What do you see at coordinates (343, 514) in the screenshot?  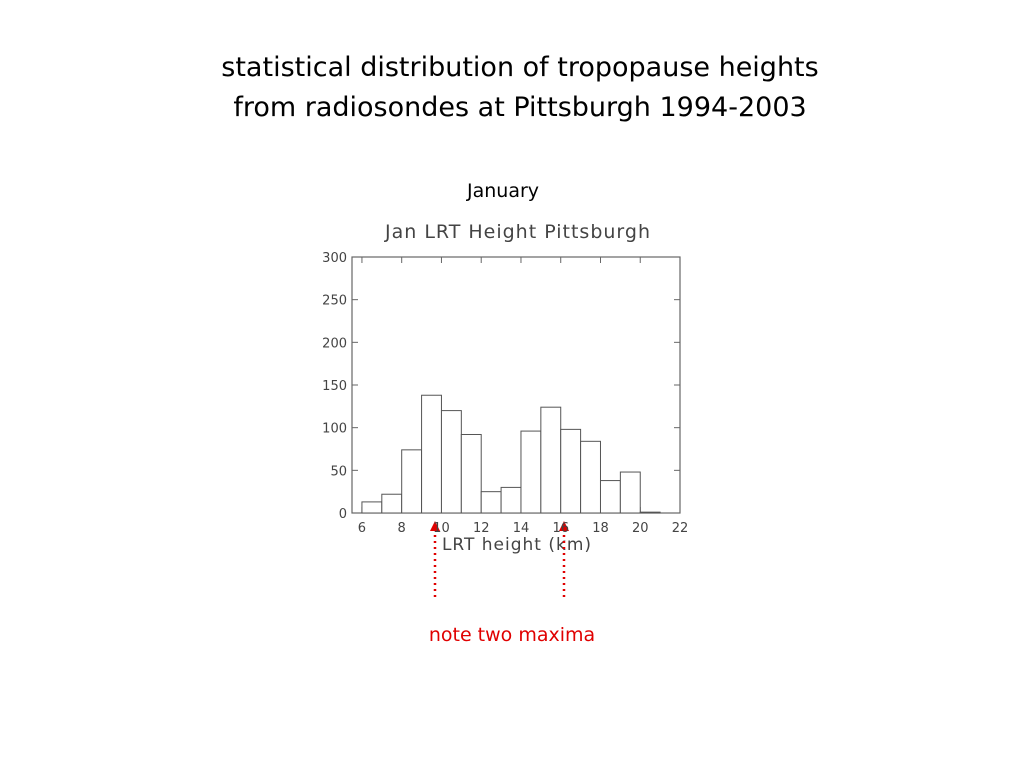 I see `y-tick-label: 0` at bounding box center [343, 514].